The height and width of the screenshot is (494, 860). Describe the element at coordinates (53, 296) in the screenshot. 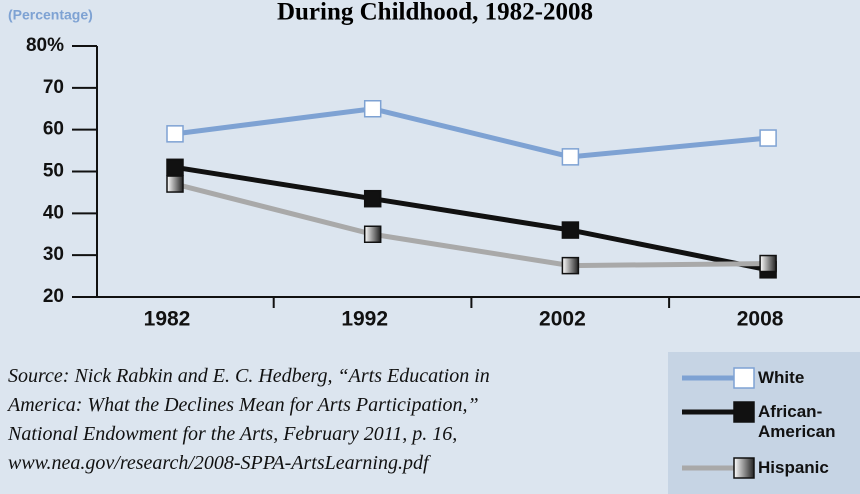

I see `y-tick-label: 20` at that location.